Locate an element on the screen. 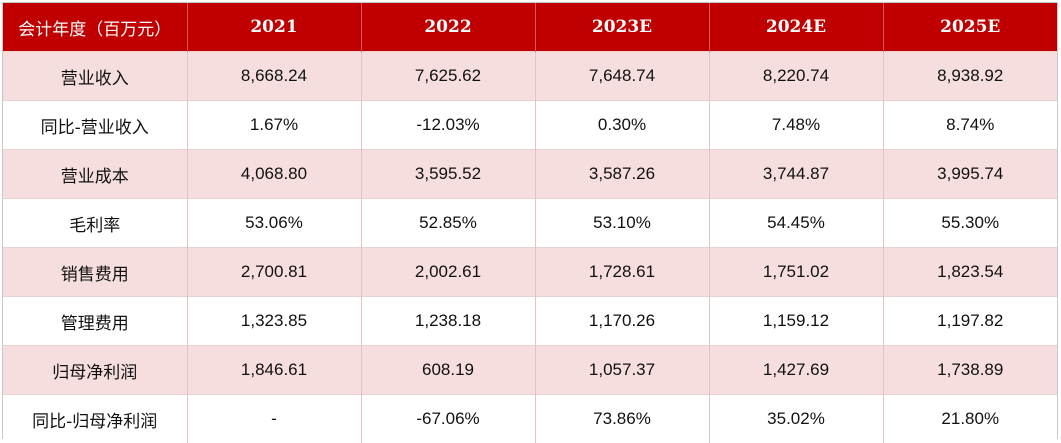 This screenshot has height=443, width=1061. table-cell: 1,197.82 is located at coordinates (969, 321).